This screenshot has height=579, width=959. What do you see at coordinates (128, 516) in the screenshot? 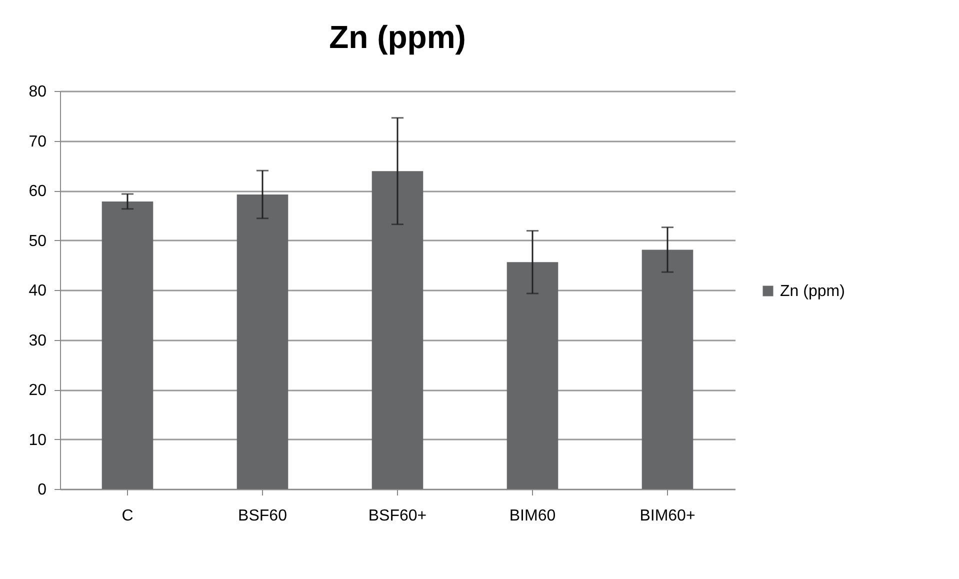
I see `x-tick-label: C` at bounding box center [128, 516].